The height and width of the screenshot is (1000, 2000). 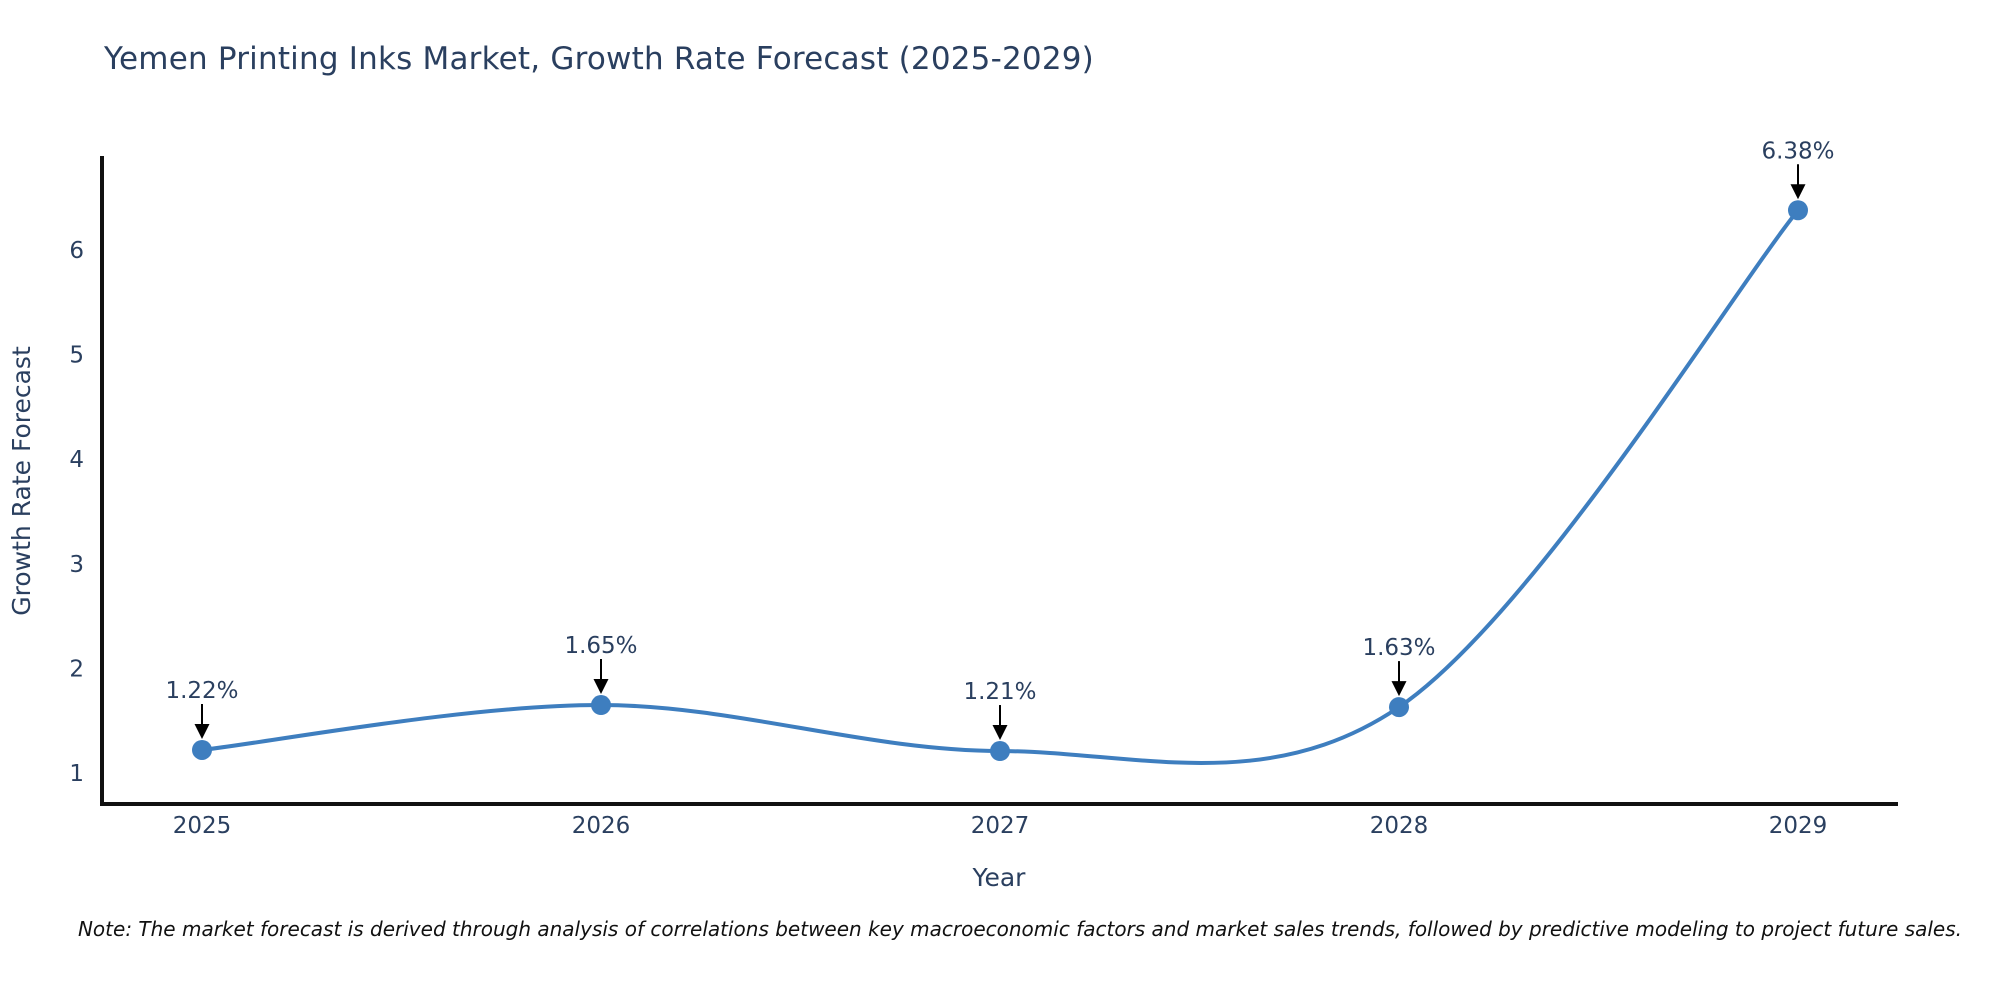 I want to click on y-tick-label: 4, so click(x=76, y=460).